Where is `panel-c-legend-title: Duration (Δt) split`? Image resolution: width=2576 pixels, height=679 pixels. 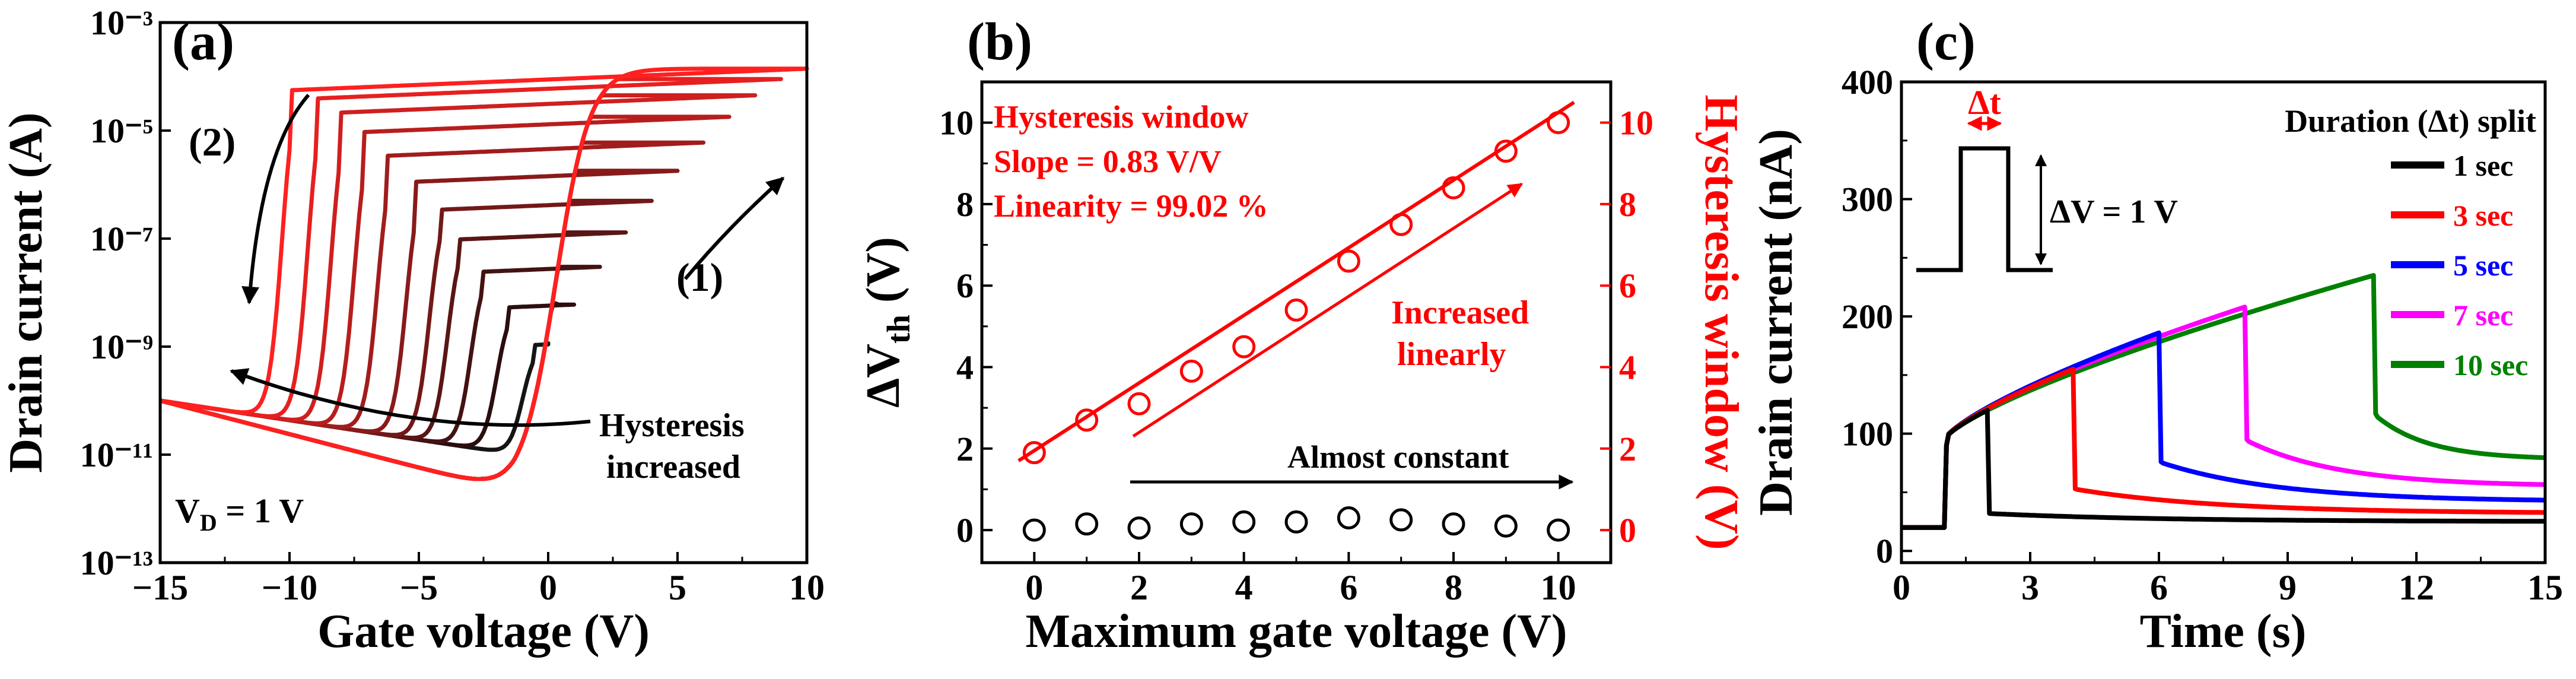 panel-c-legend-title: Duration (Δt) split is located at coordinates (2410, 121).